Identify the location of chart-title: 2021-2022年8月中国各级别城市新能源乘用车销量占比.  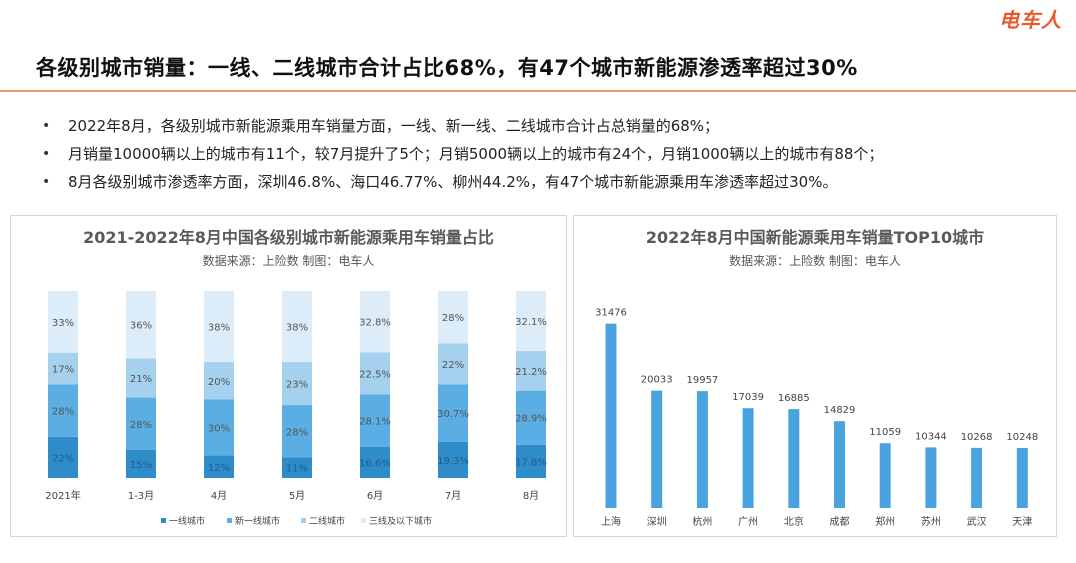
(288, 237).